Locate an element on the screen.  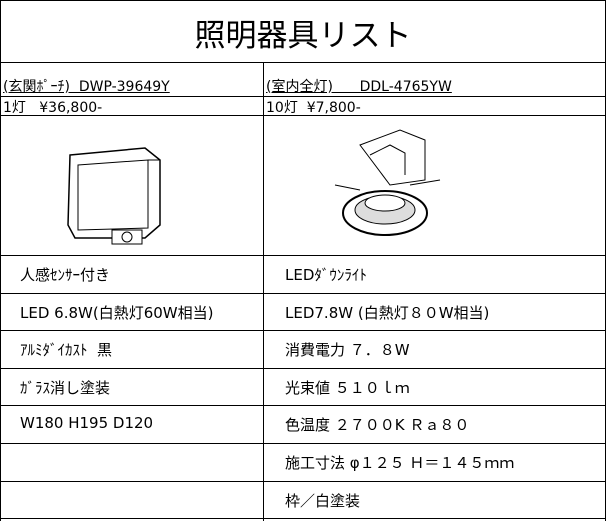
spec: LEDﾀﾞｳﾝﾗｲﾄ is located at coordinates (326, 275).